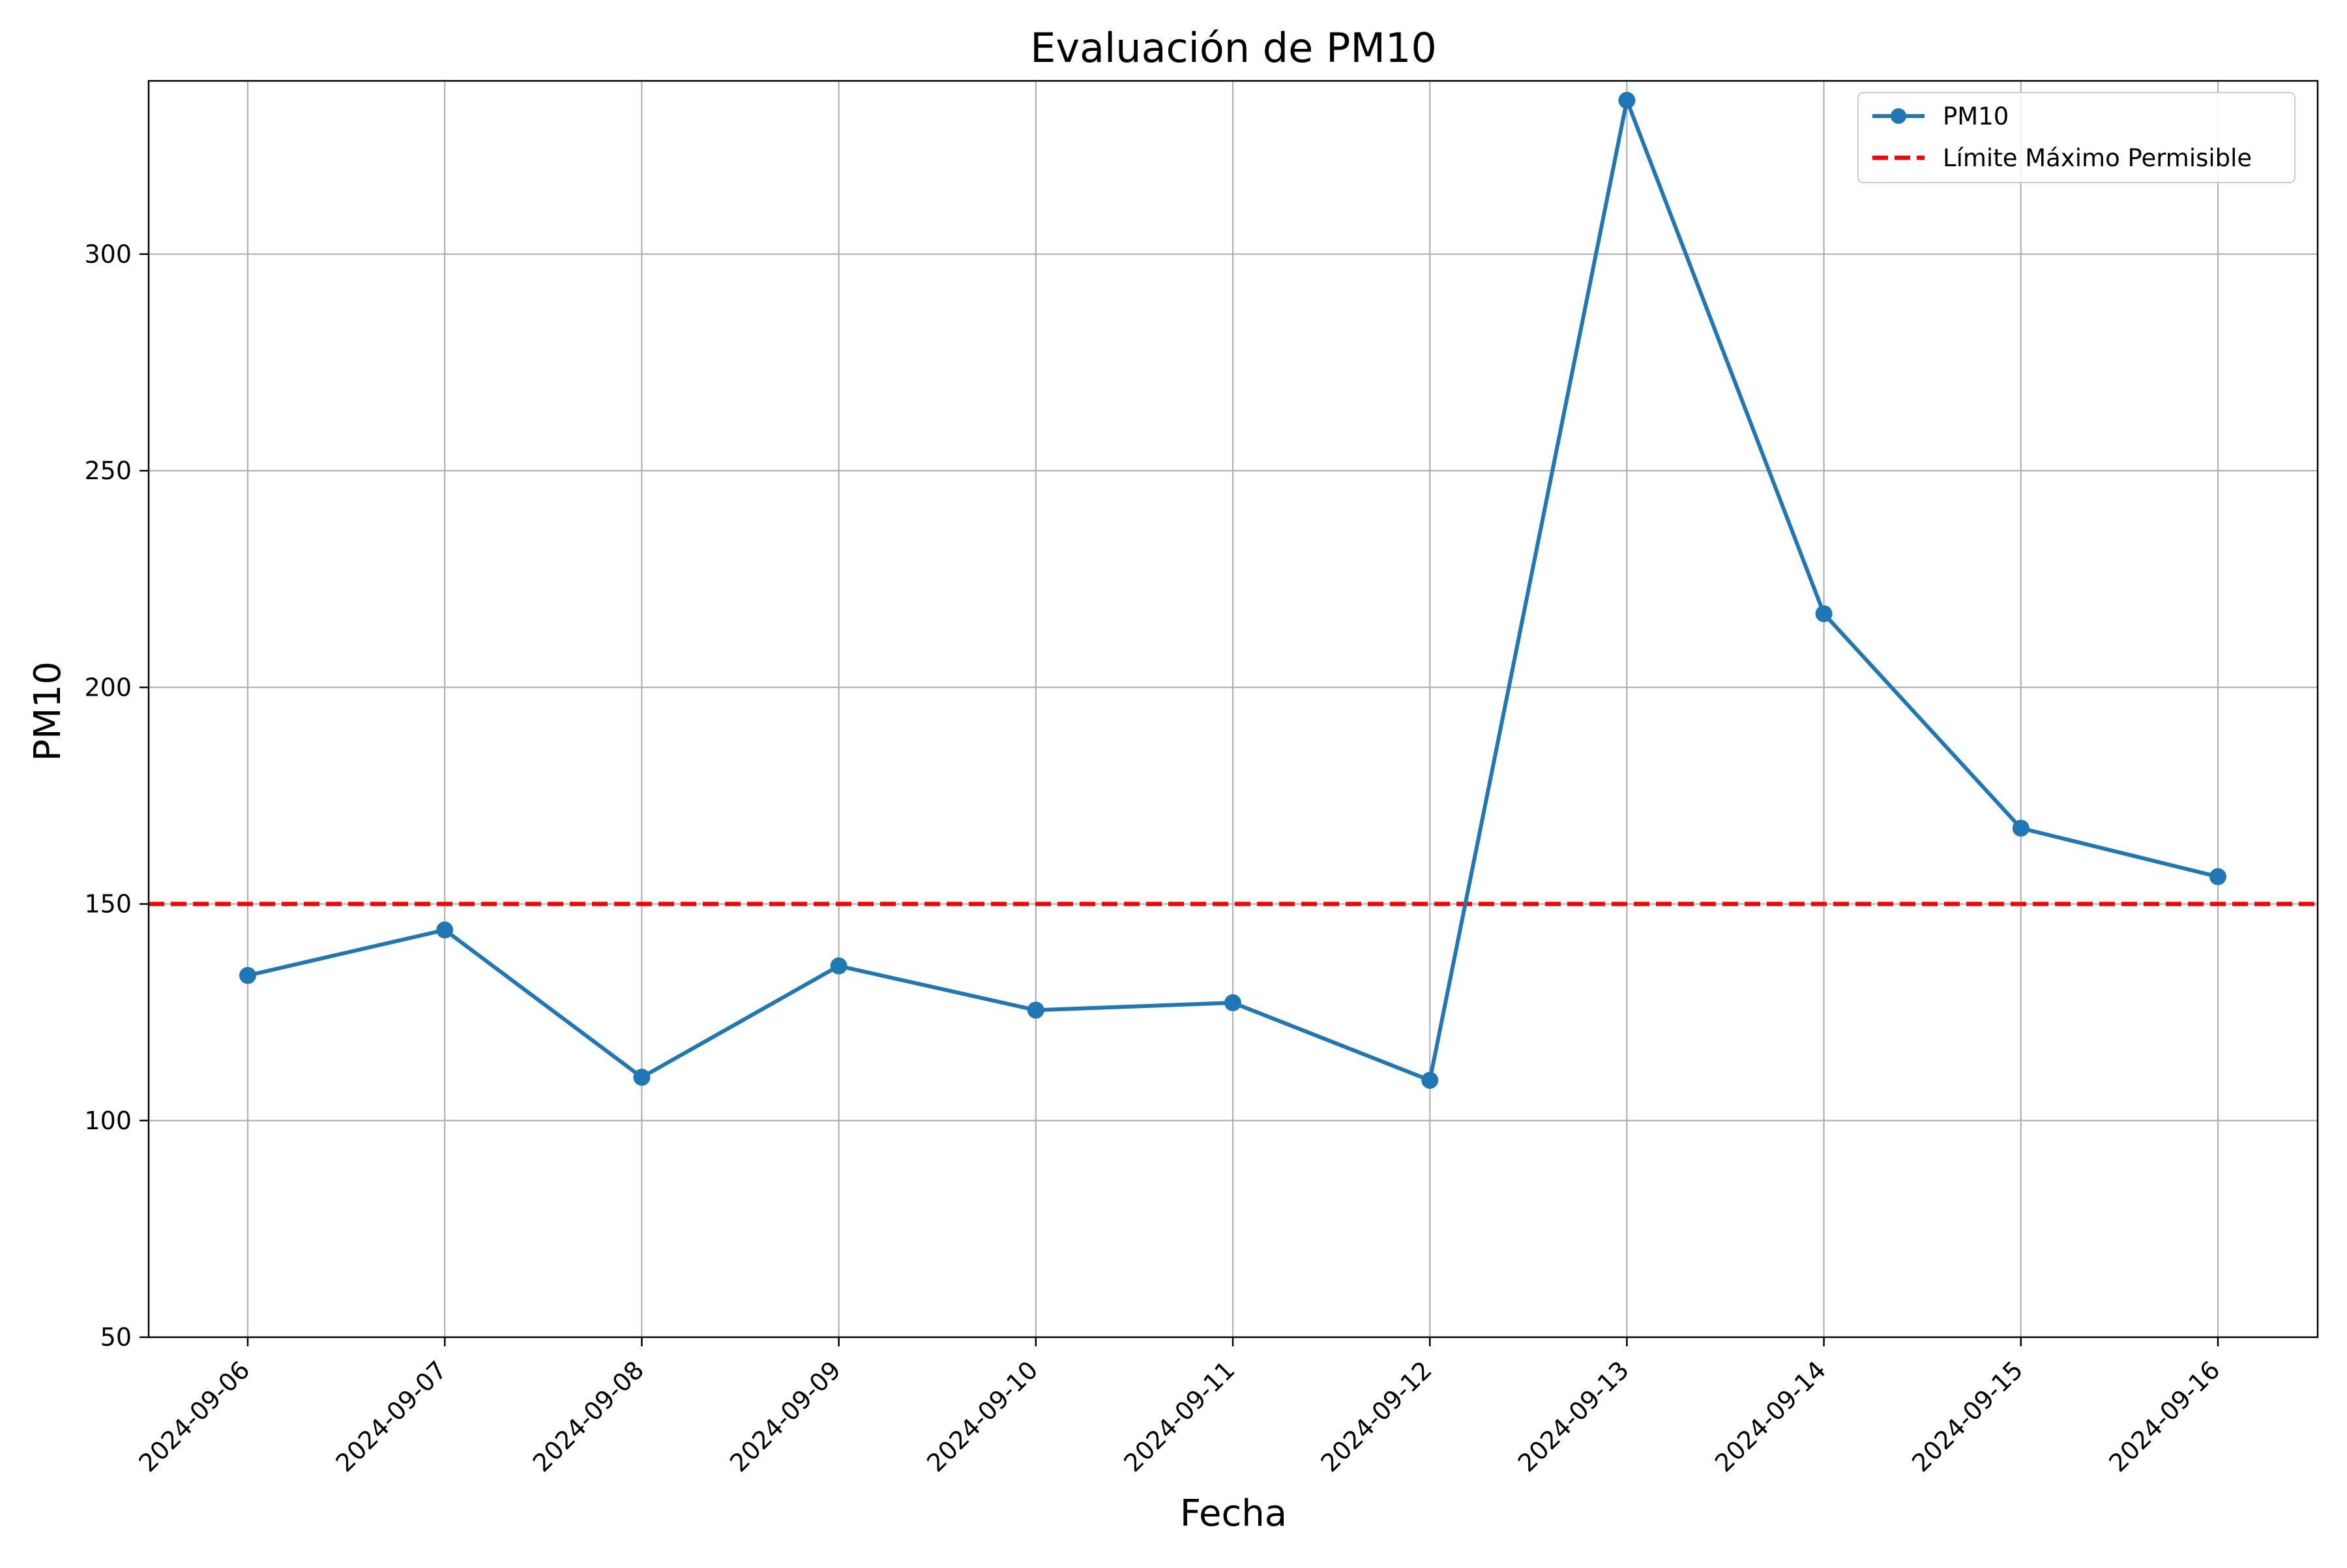 This screenshot has height=1568, width=2347. I want to click on y-tick-label: 150, so click(108, 905).